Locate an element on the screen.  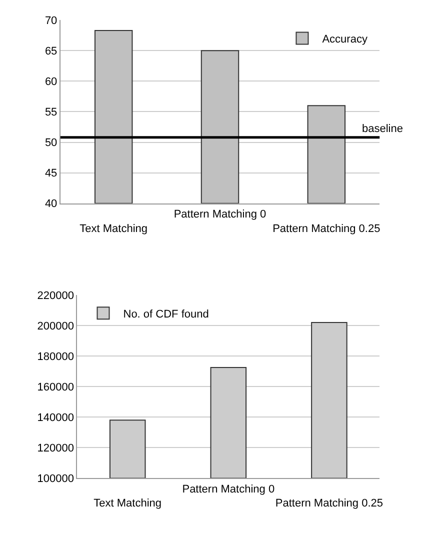
y-tick-label: 120000 is located at coordinates (55, 448).